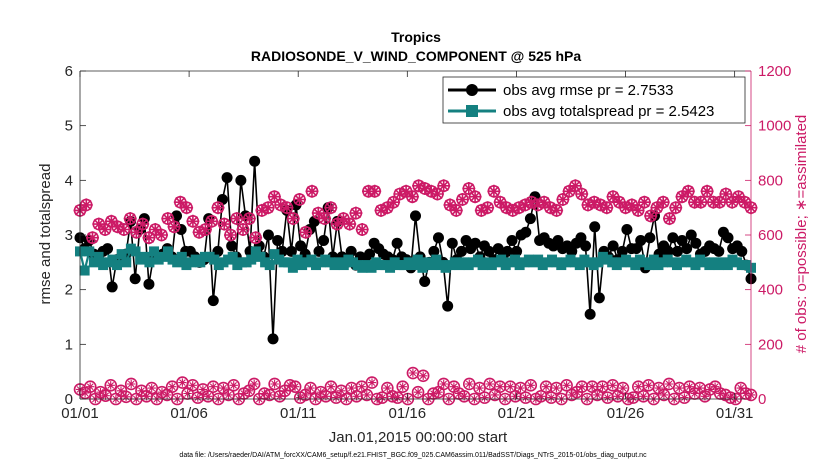 The height and width of the screenshot is (470, 830). Describe the element at coordinates (770, 180) in the screenshot. I see `y-right-tick-label: 800` at that location.